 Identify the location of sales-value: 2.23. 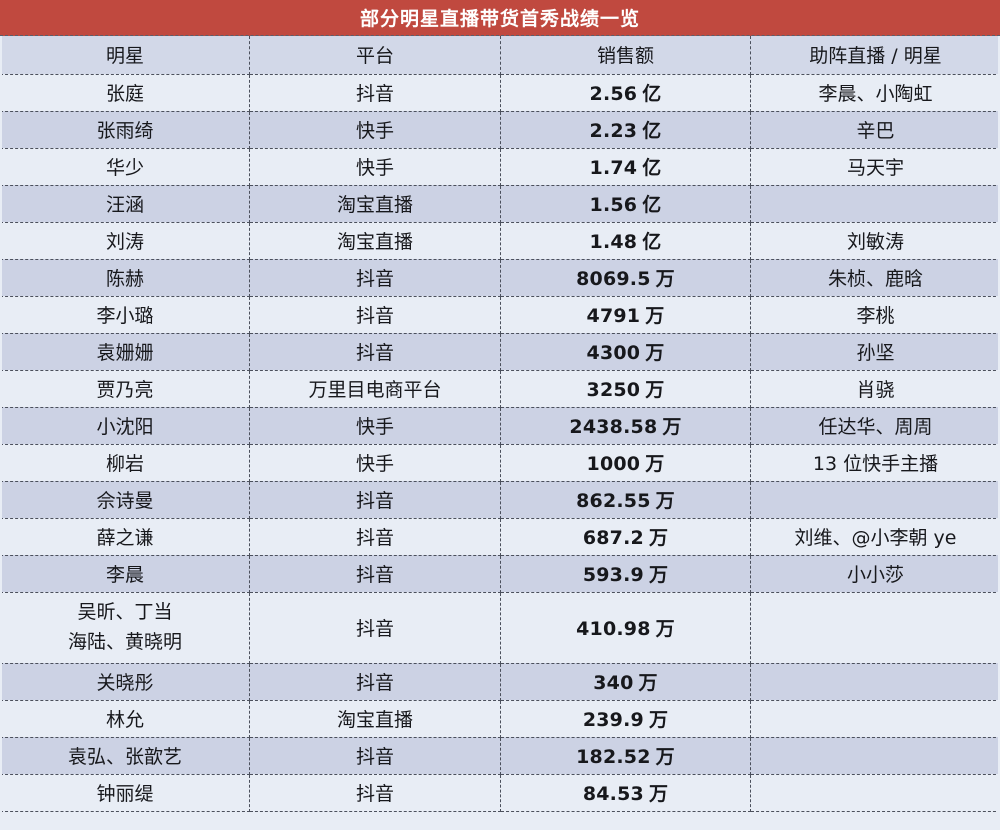
(613, 131).